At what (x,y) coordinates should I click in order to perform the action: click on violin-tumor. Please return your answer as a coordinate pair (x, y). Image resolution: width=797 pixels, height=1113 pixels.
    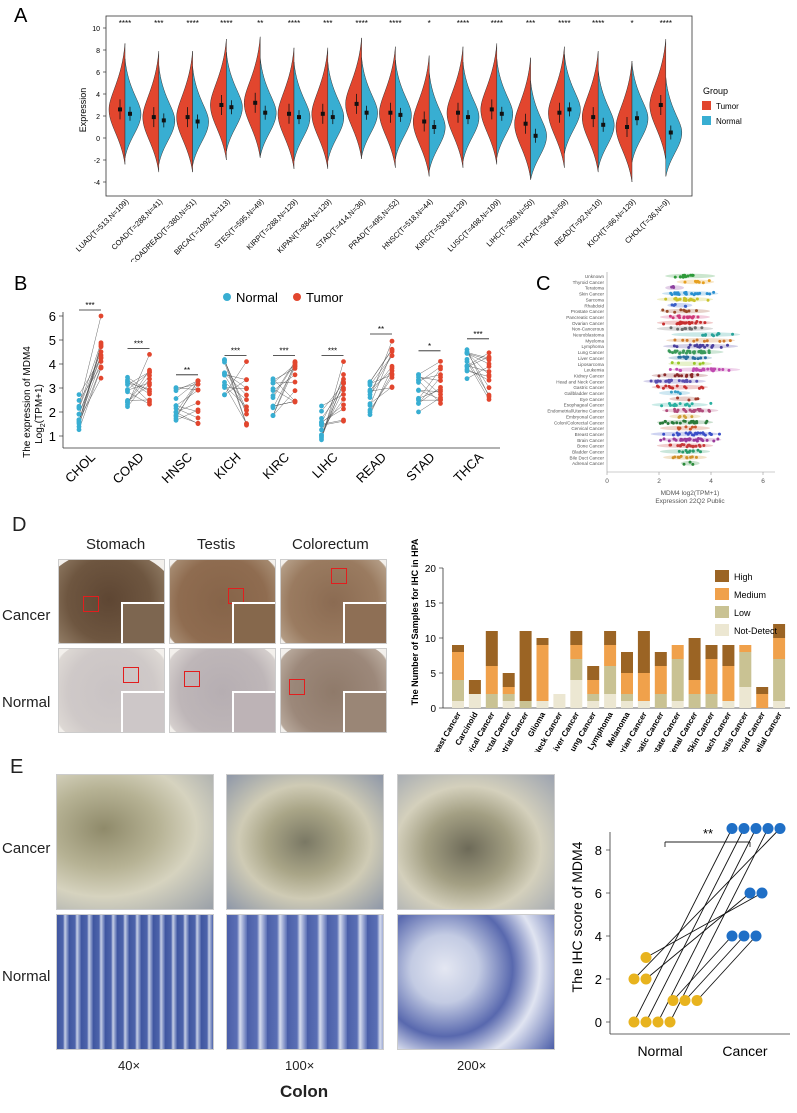
    Looking at the image, I should click on (387, 107).